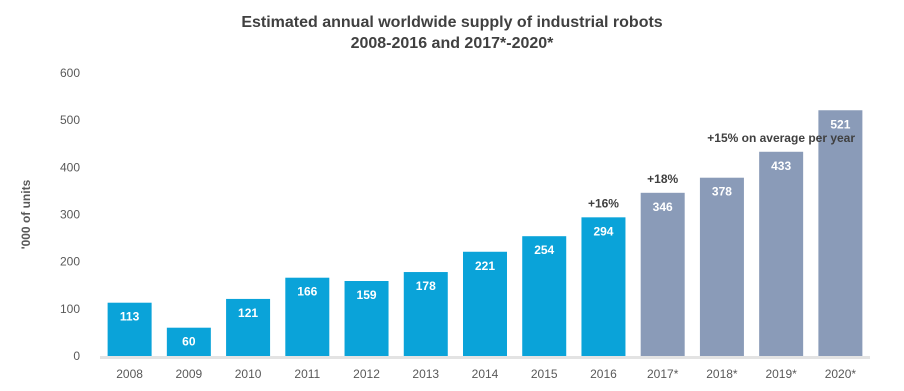 This screenshot has height=391, width=904. What do you see at coordinates (452, 43) in the screenshot?
I see `chart-subtitle: 2008-2016 and 2017*-2020*` at bounding box center [452, 43].